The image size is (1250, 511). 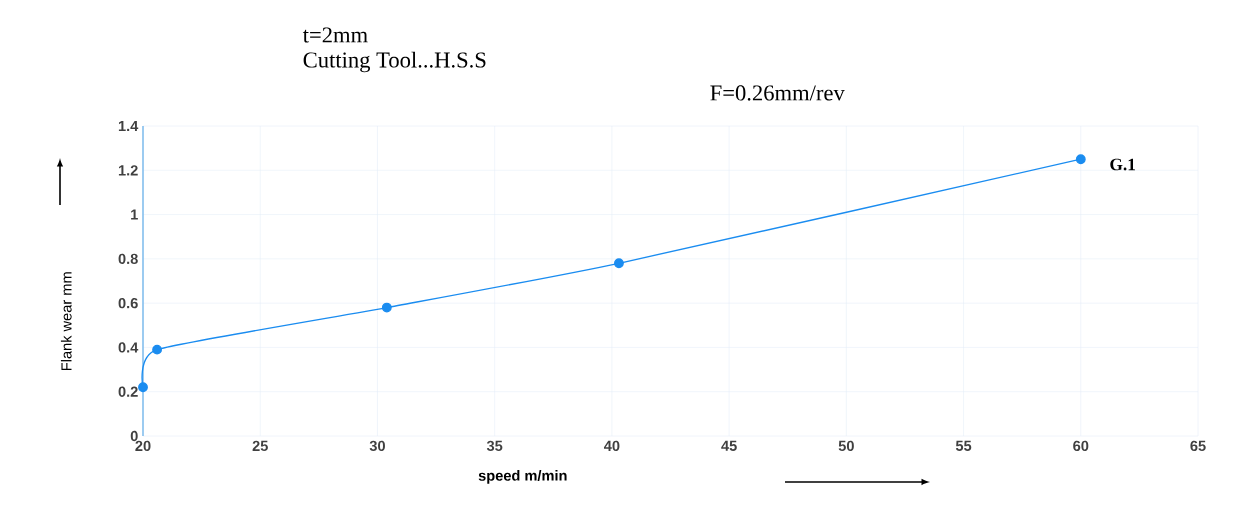 What do you see at coordinates (66, 321) in the screenshot?
I see `y-axis-title: Flank wear mm` at bounding box center [66, 321].